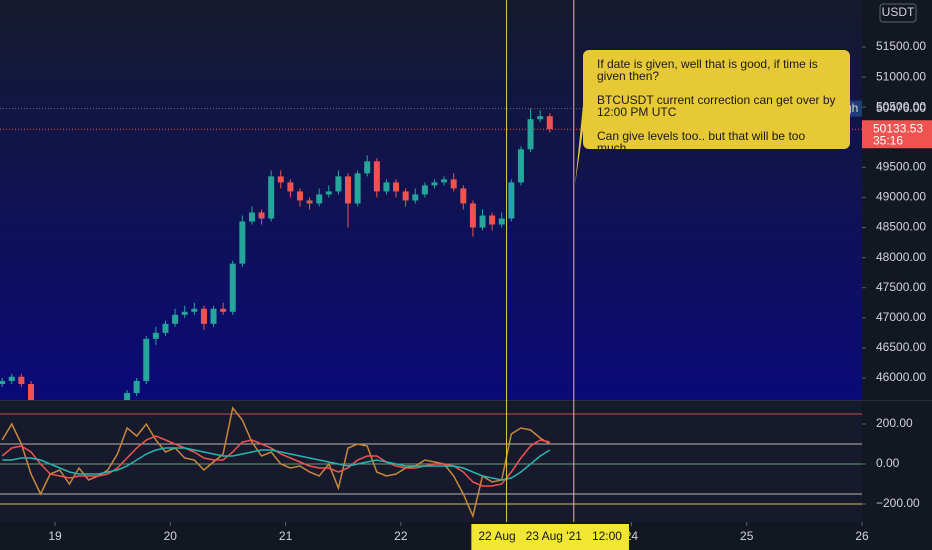 The image size is (932, 550). I want to click on y-tick-label: 46500.00, so click(901, 347).